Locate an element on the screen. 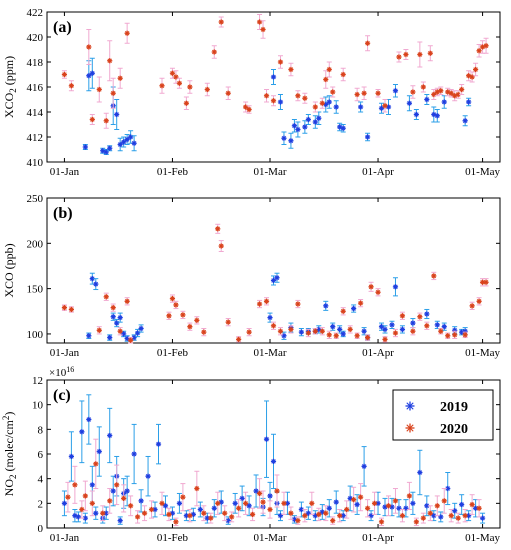  panel-label: (b) is located at coordinates (63, 213).